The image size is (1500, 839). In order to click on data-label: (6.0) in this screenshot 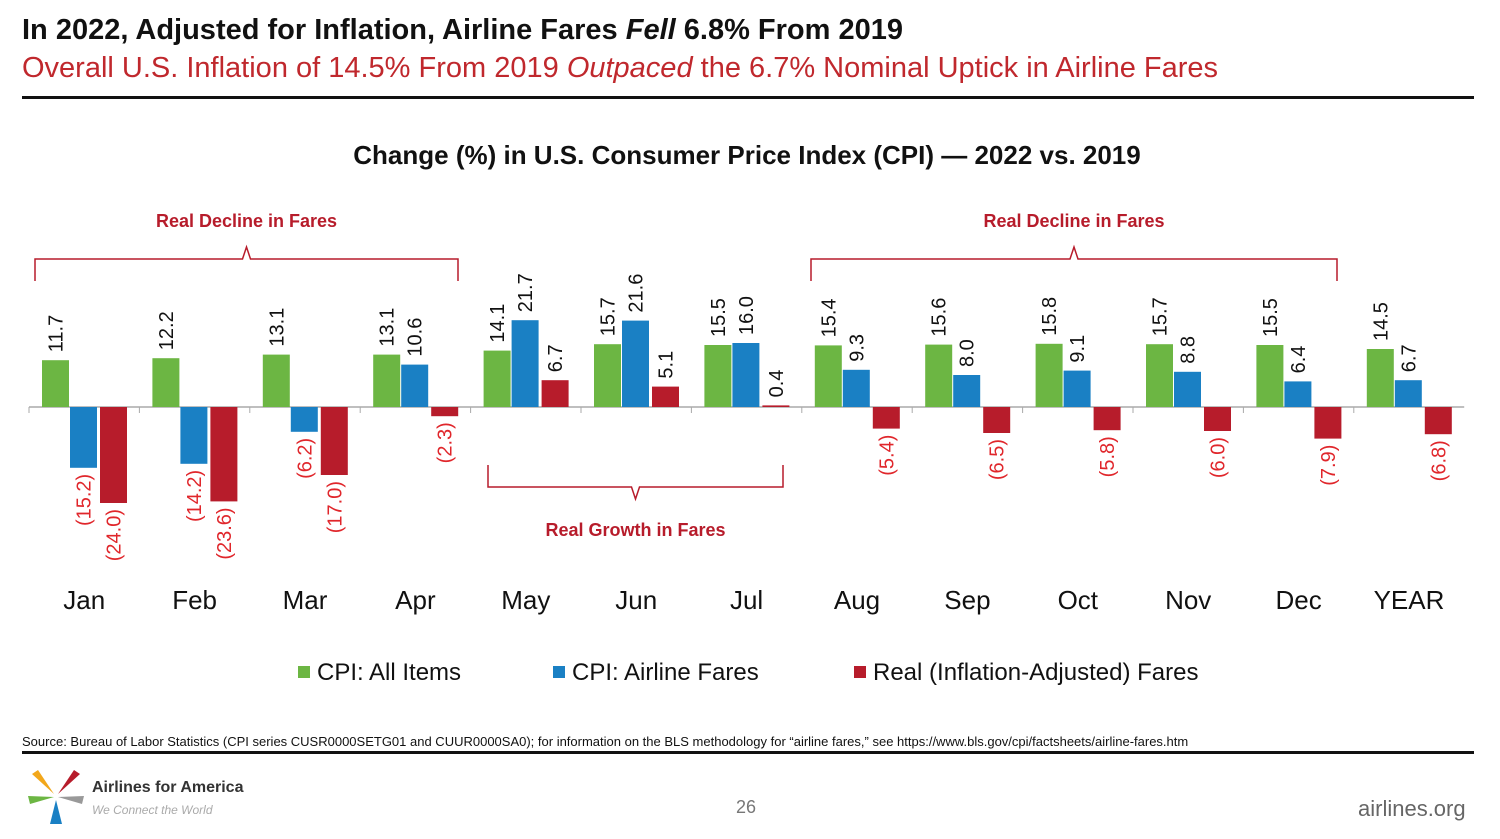, I will do `click(1219, 457)`.